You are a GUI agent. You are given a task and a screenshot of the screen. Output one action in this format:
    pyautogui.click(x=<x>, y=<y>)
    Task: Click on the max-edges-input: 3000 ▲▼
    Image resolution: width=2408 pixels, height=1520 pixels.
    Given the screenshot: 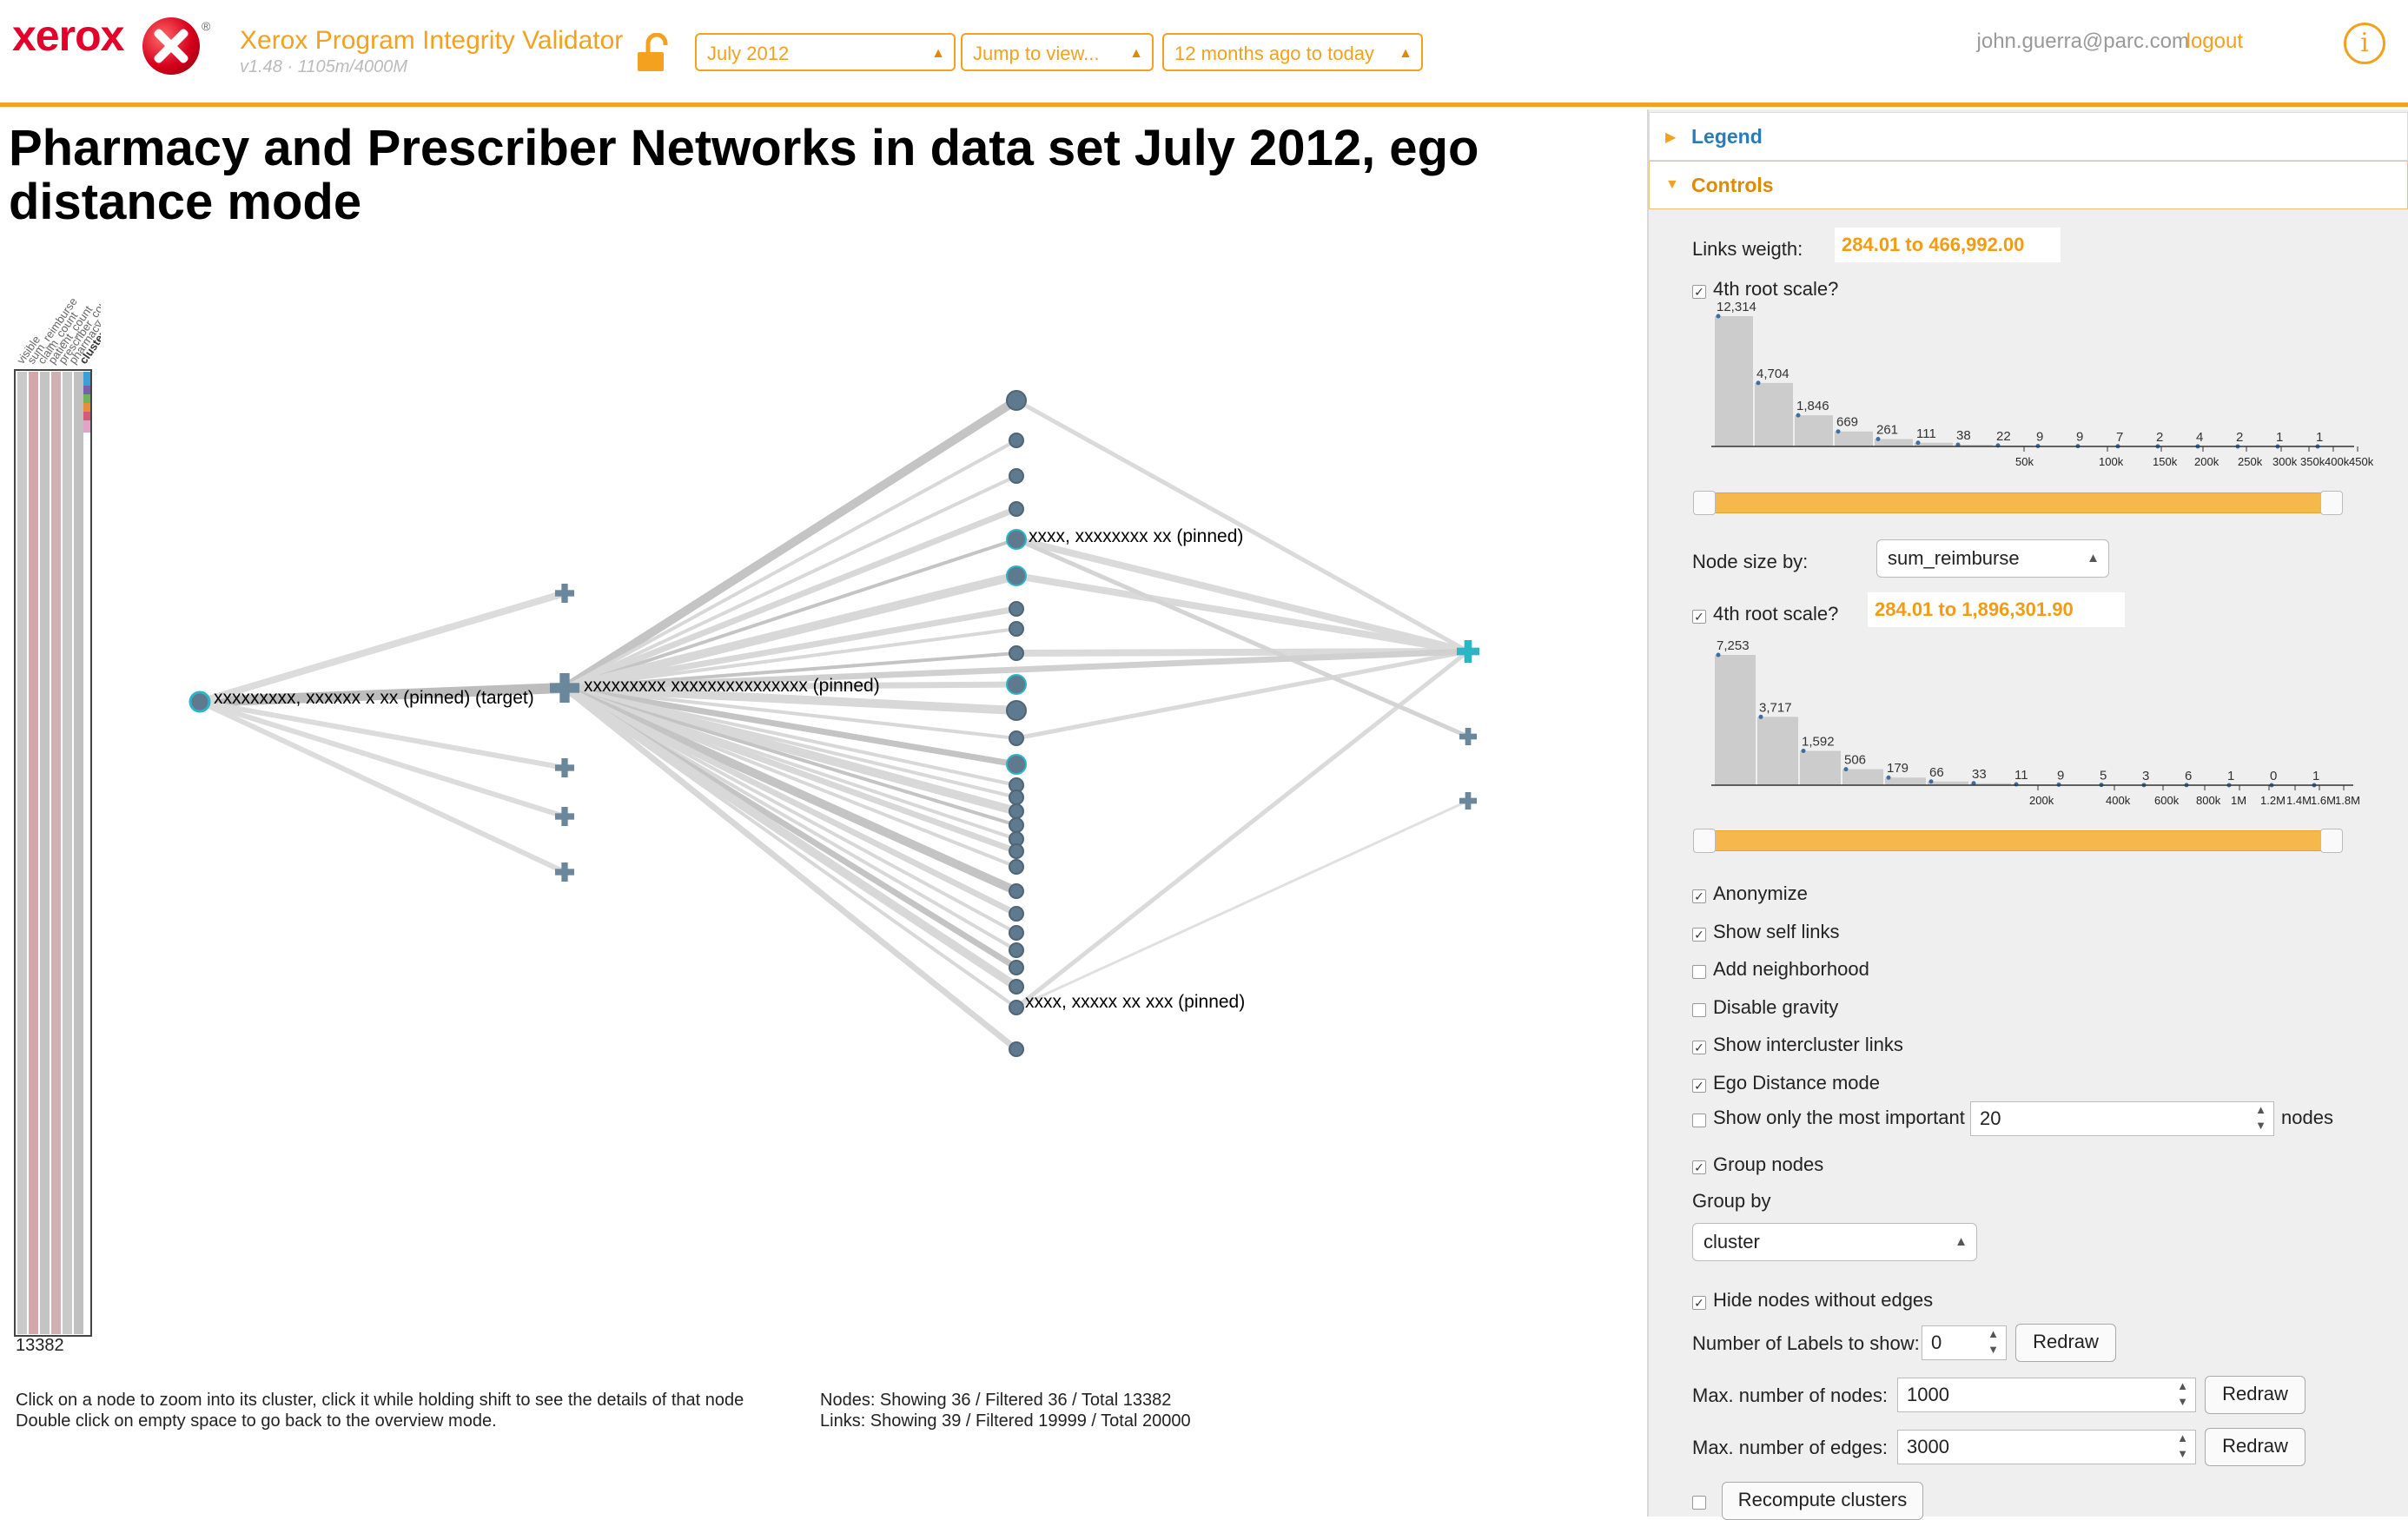 What is the action you would take?
    pyautogui.click(x=2047, y=1447)
    